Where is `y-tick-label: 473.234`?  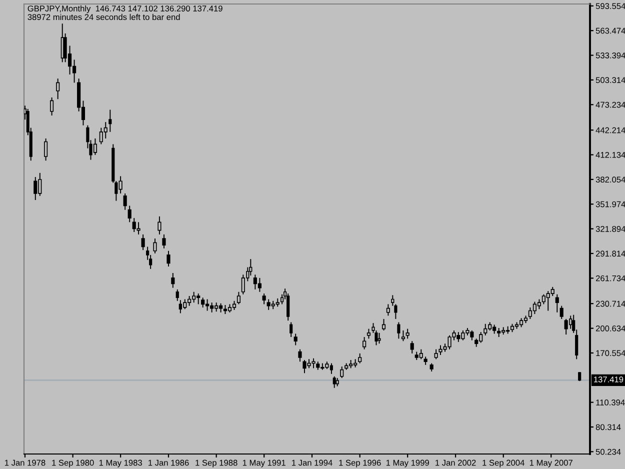
y-tick-label: 473.234 is located at coordinates (610, 105).